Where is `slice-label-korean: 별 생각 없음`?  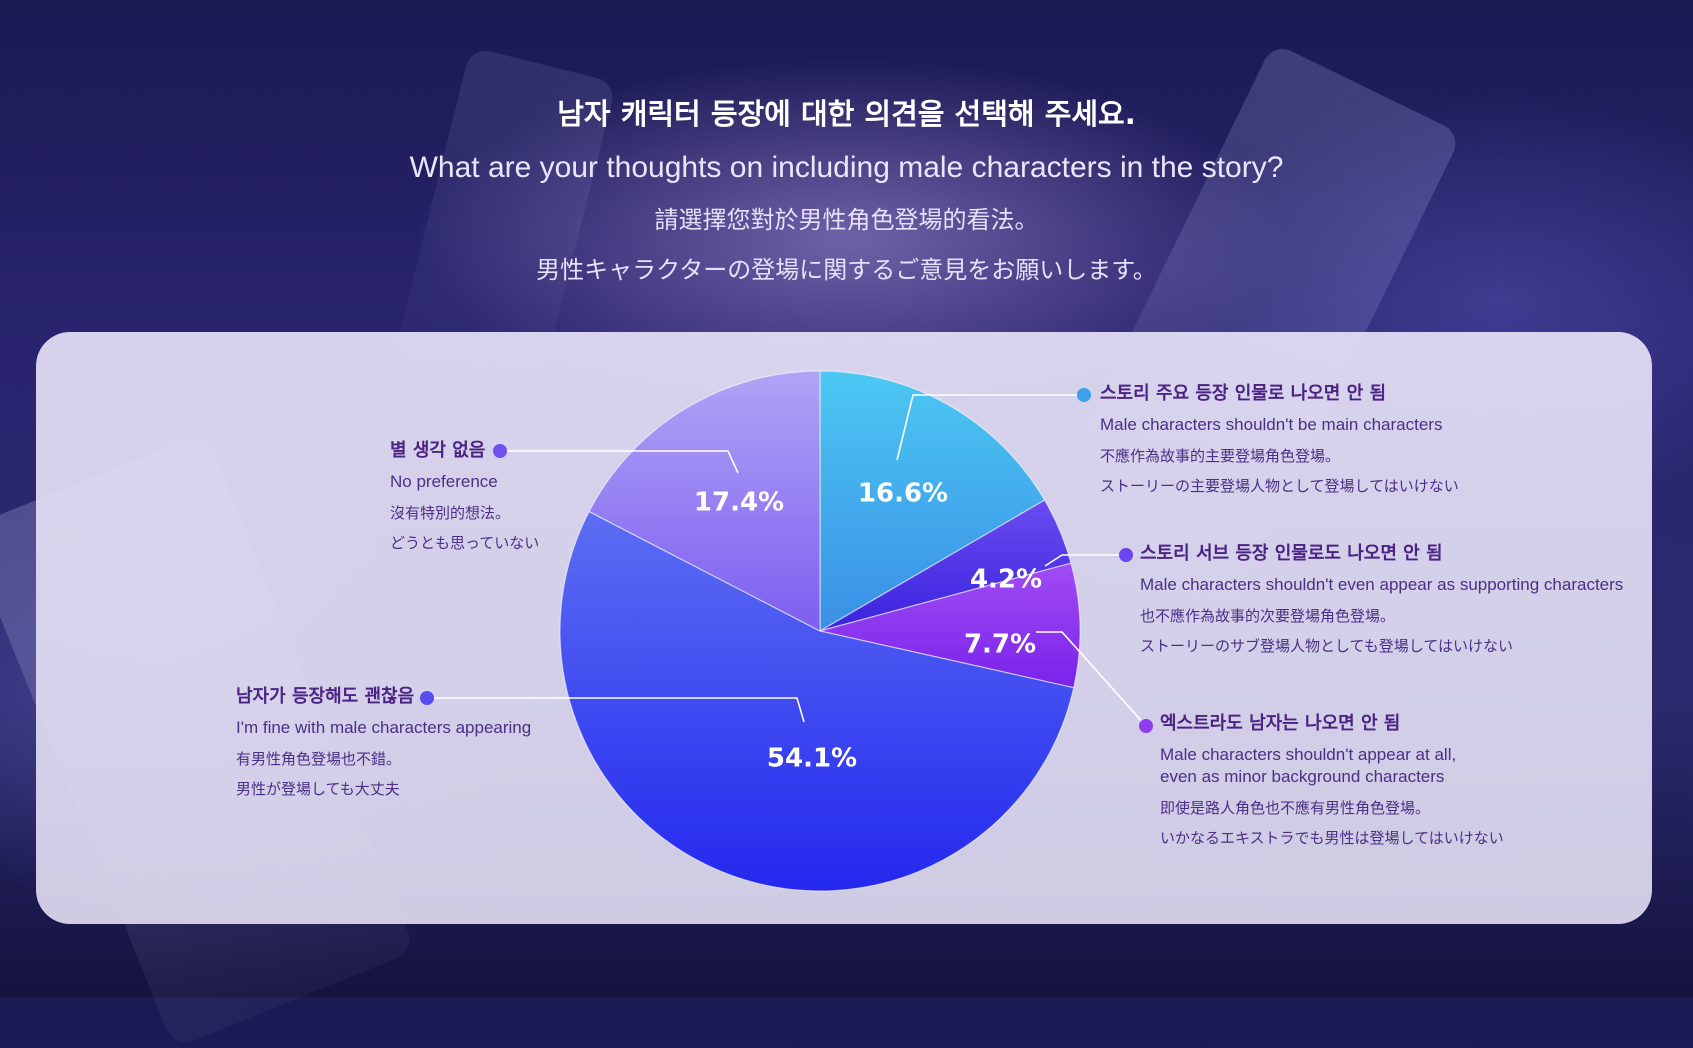
slice-label-korean: 별 생각 없음 is located at coordinates (438, 450).